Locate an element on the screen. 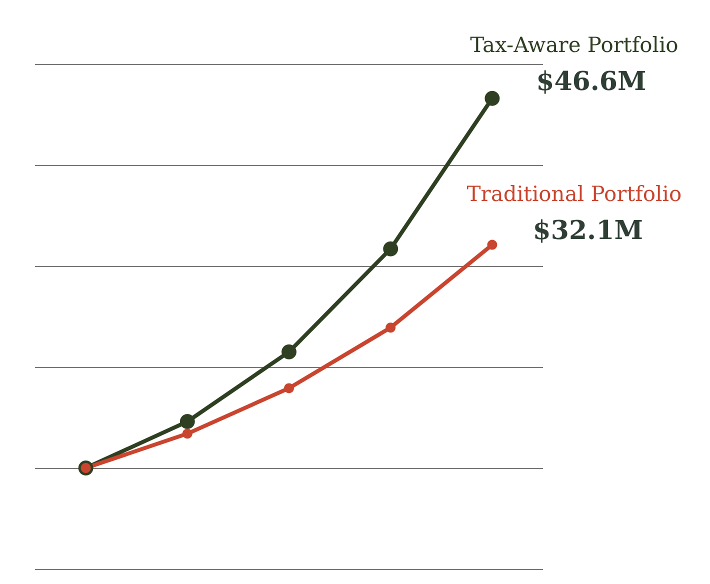  data-label: $32.1M is located at coordinates (587, 231).